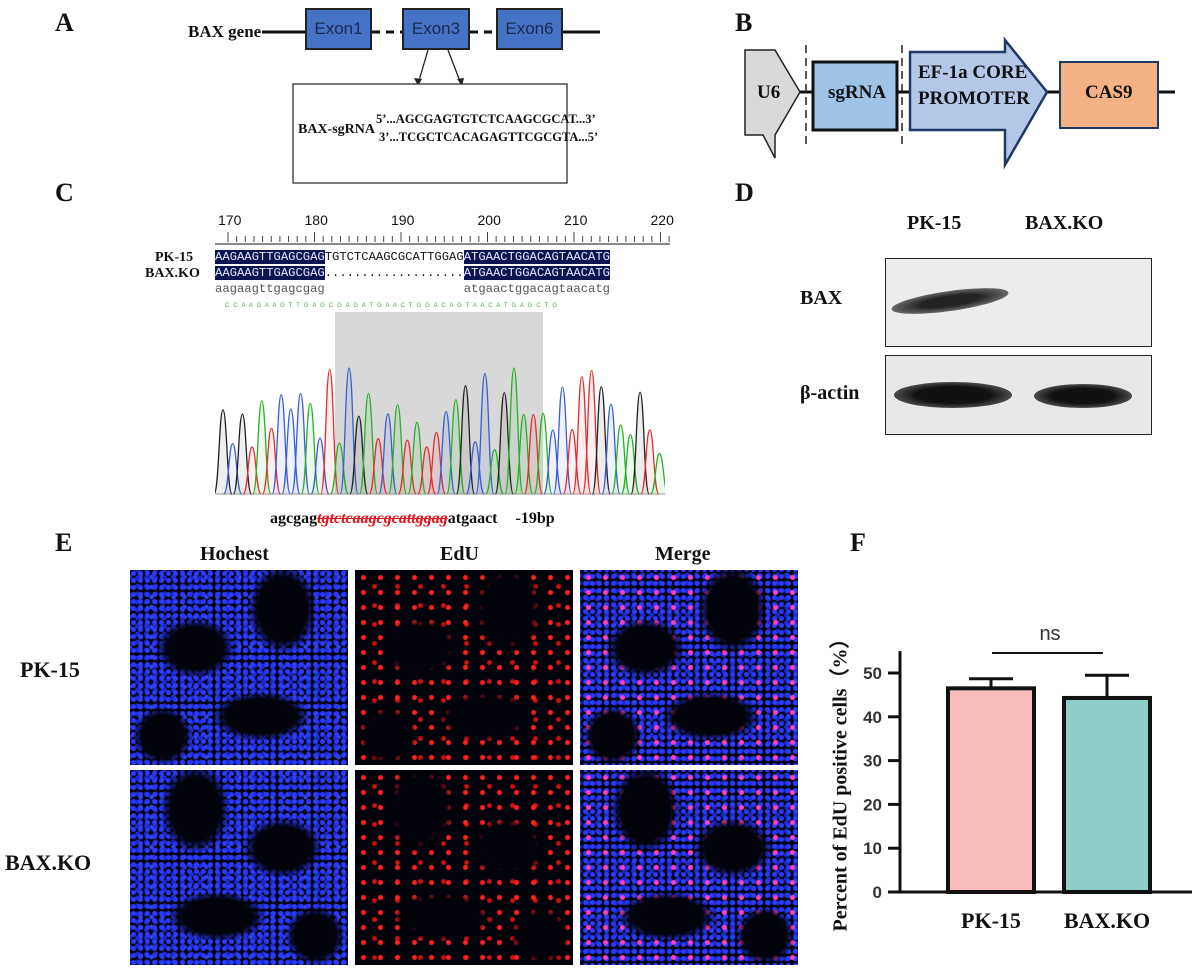 This screenshot has height=971, width=1200. Describe the element at coordinates (486, 119) in the screenshot. I see `sgrna-seq-top: 5’...AGCGAGTGTCTCAAGCGCAT...3’` at that location.